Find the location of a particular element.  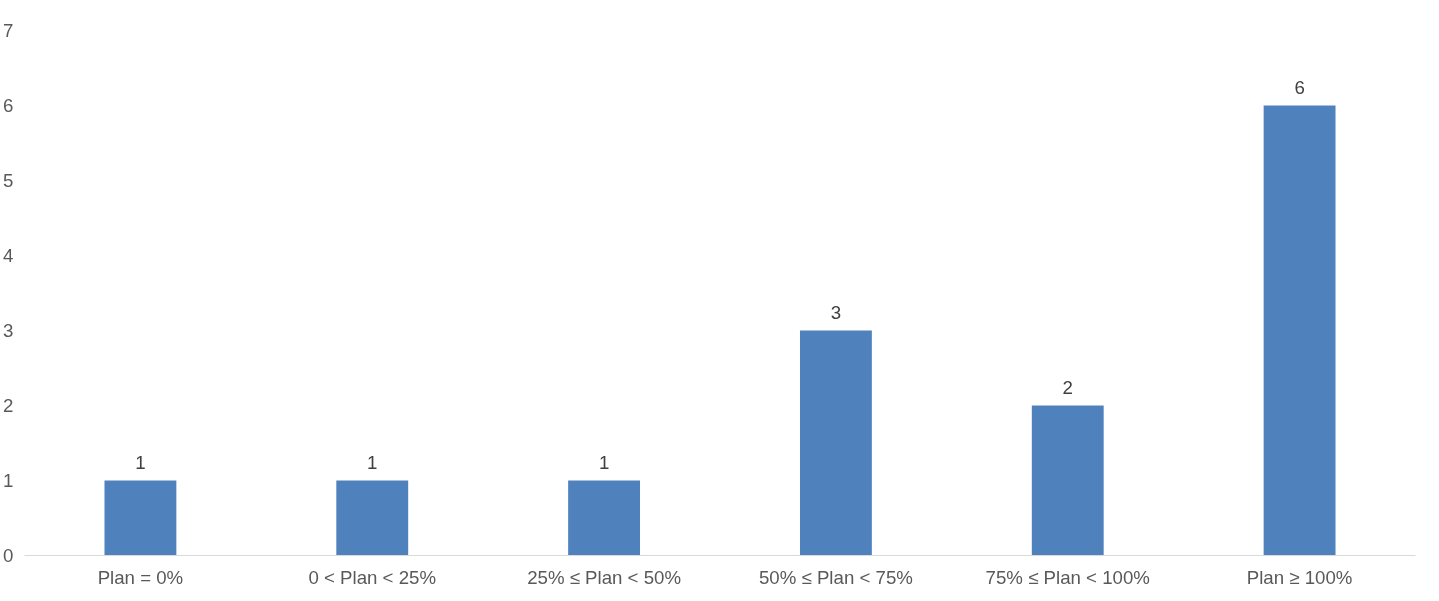

y-tick-label: 3 is located at coordinates (8, 330).